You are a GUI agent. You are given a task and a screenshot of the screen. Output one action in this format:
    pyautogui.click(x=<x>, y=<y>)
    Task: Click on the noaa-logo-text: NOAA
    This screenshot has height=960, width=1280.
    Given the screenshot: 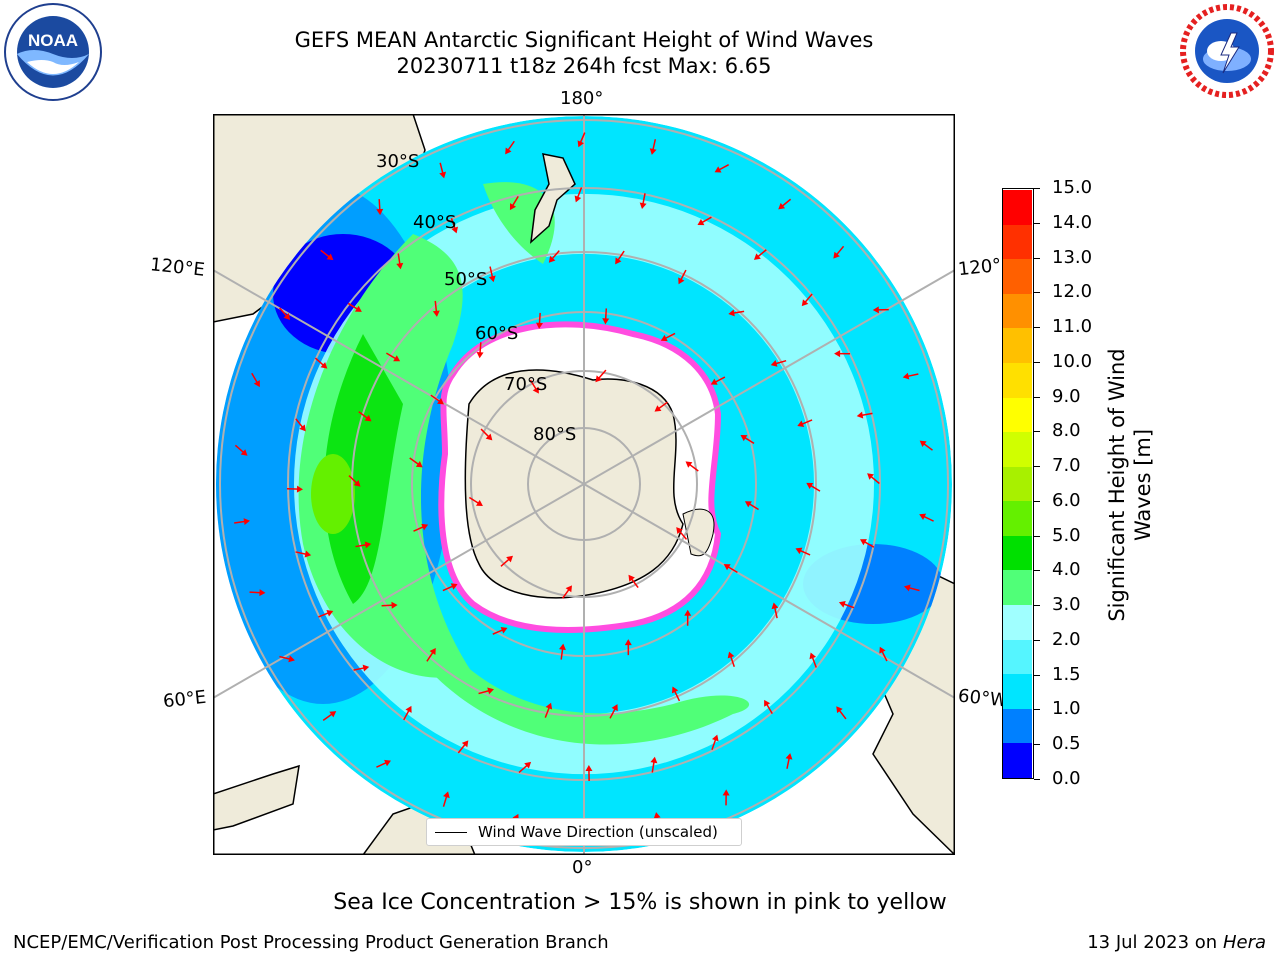 What is the action you would take?
    pyautogui.click(x=53, y=40)
    